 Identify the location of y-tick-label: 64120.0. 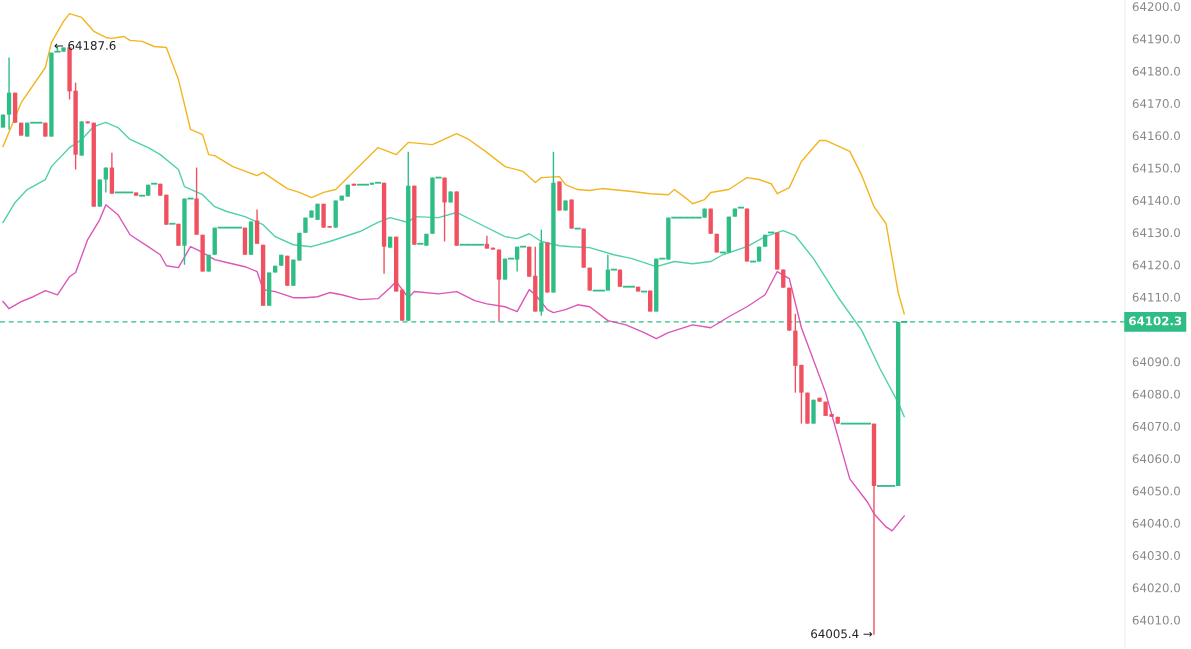
(1156, 265).